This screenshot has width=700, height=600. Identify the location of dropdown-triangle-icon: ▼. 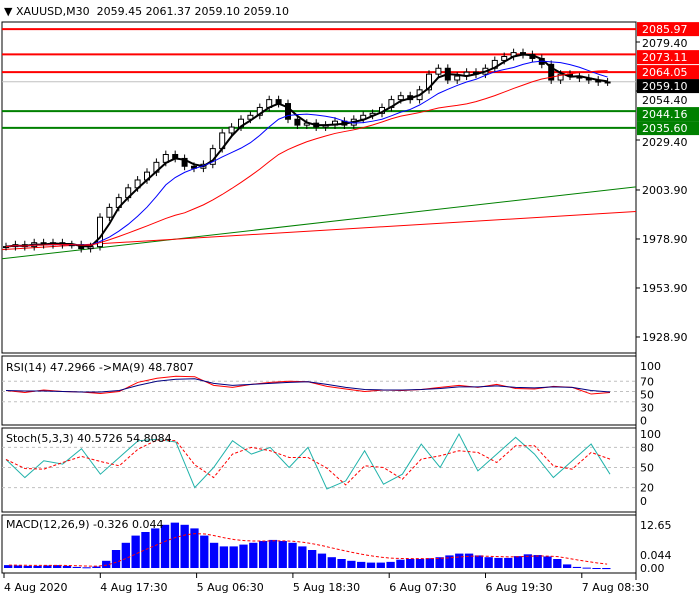
(8, 11).